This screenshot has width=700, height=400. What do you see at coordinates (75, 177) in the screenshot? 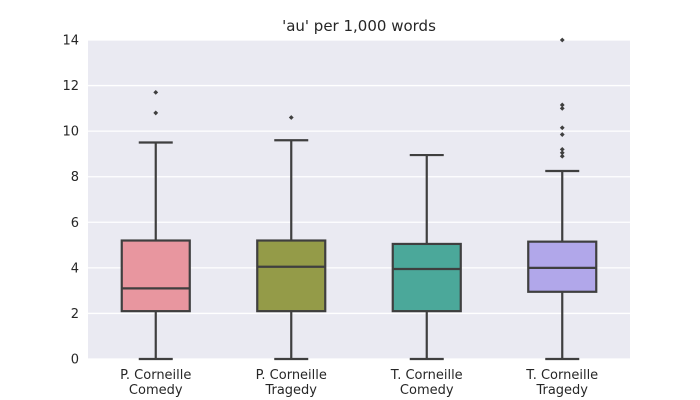
I see `y-tick-label: 8` at bounding box center [75, 177].